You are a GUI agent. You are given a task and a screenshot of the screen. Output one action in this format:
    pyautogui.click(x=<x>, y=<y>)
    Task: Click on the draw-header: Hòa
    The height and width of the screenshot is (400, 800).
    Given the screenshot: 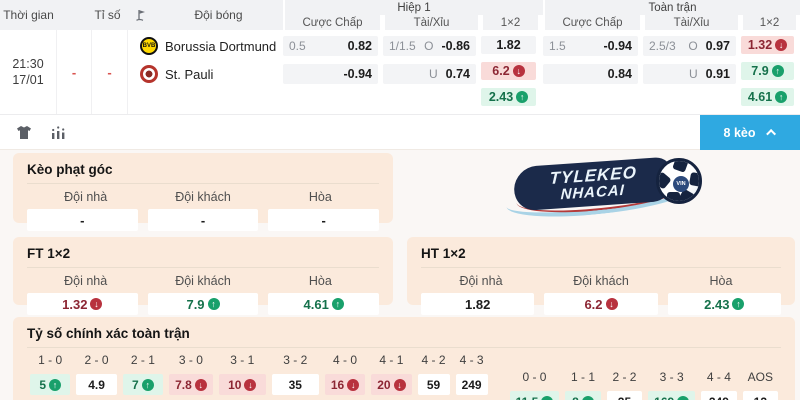 What is the action you would take?
    pyautogui.click(x=320, y=197)
    